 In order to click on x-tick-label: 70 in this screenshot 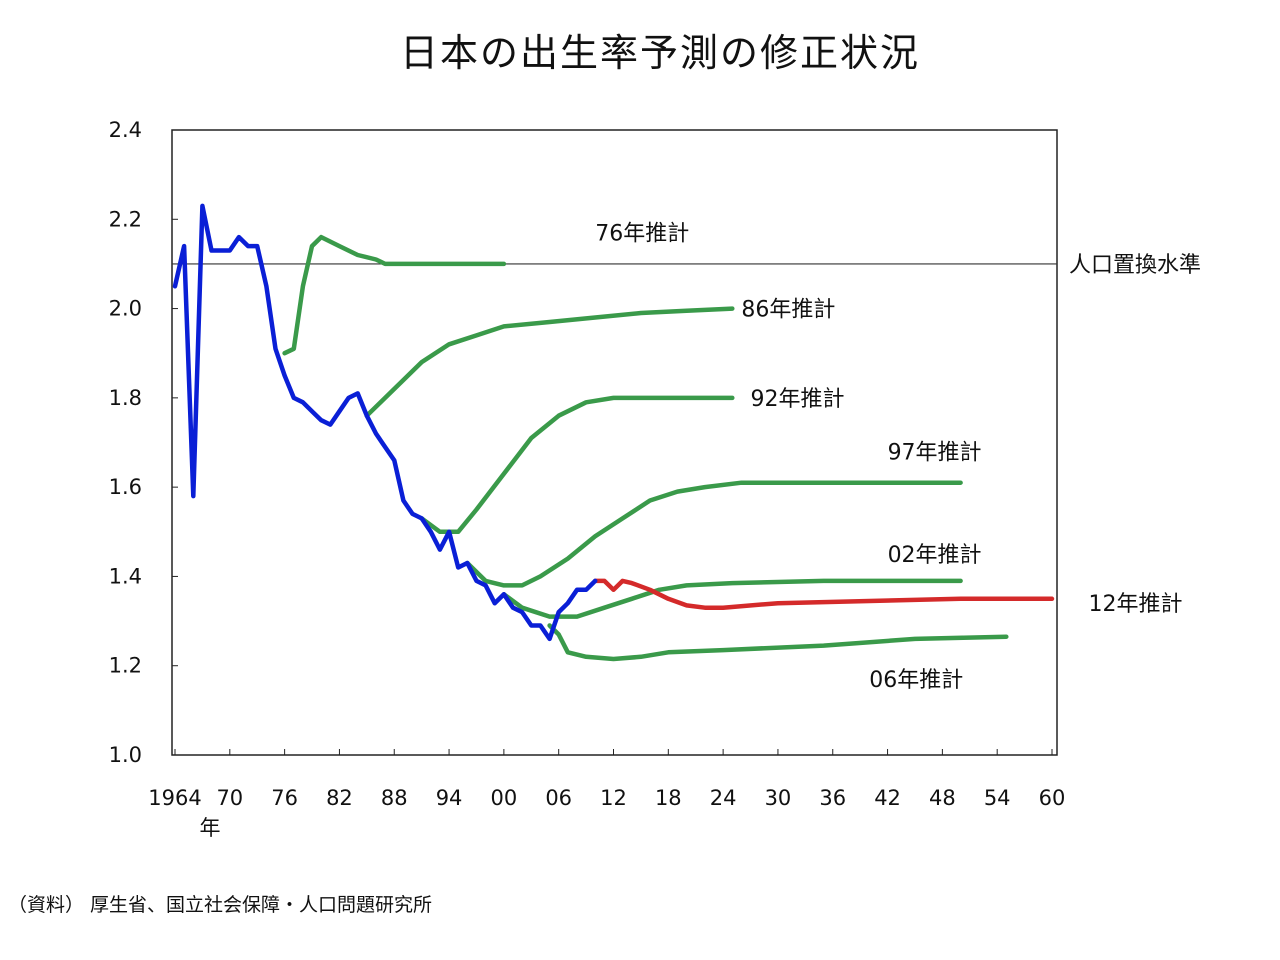, I will do `click(229, 798)`.